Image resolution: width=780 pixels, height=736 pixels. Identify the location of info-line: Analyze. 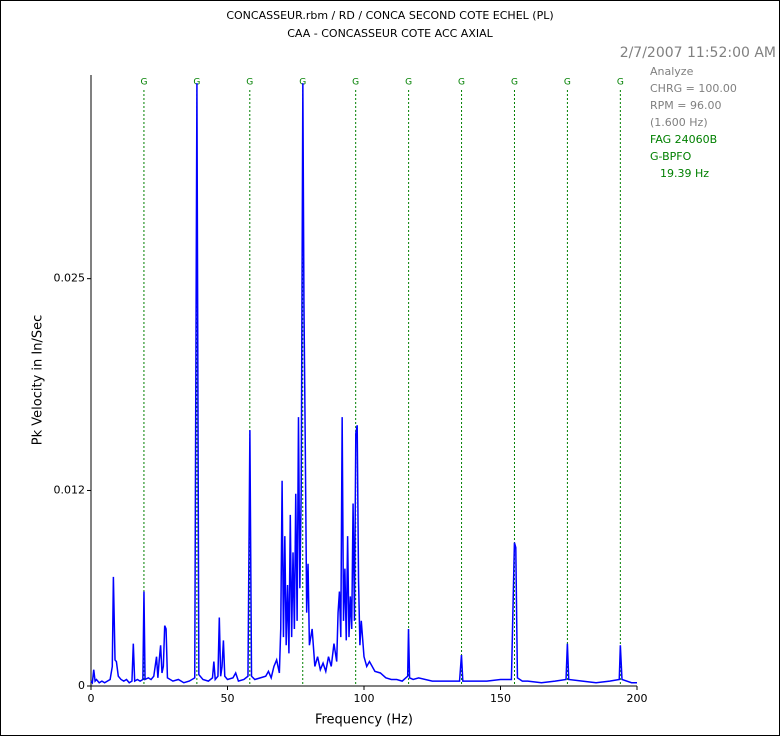
(672, 71).